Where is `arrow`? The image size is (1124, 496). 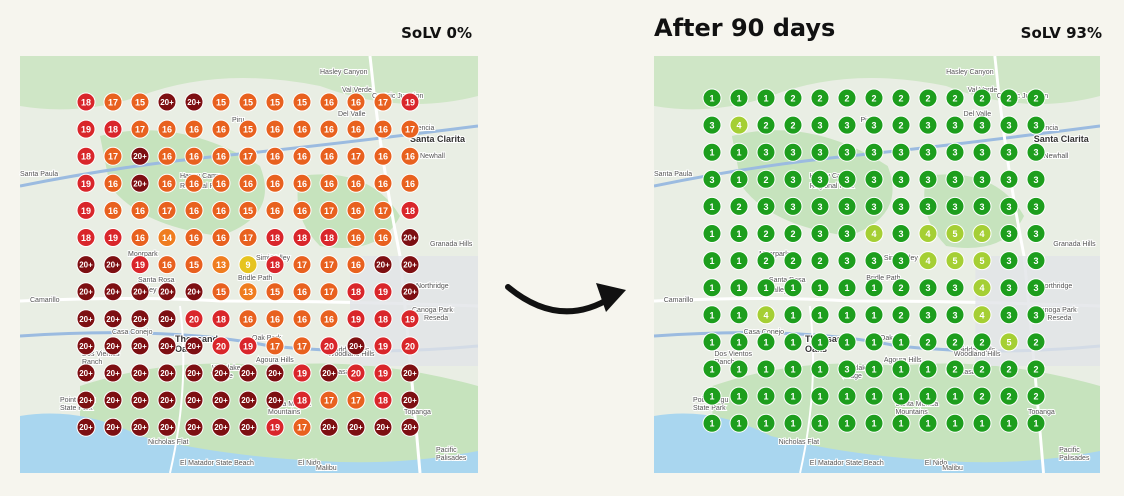 arrow is located at coordinates (560, 299).